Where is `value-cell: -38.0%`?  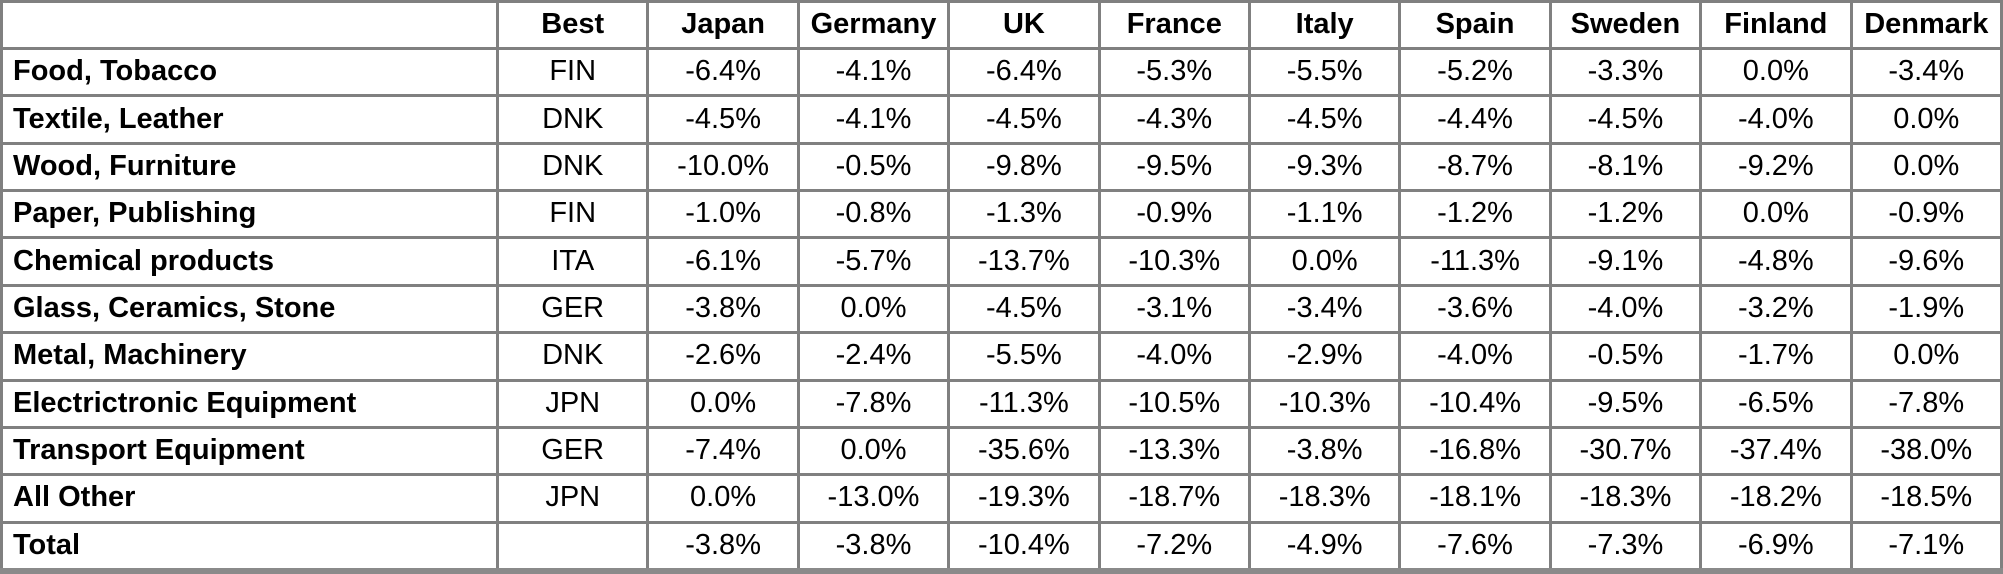 value-cell: -38.0% is located at coordinates (1926, 451).